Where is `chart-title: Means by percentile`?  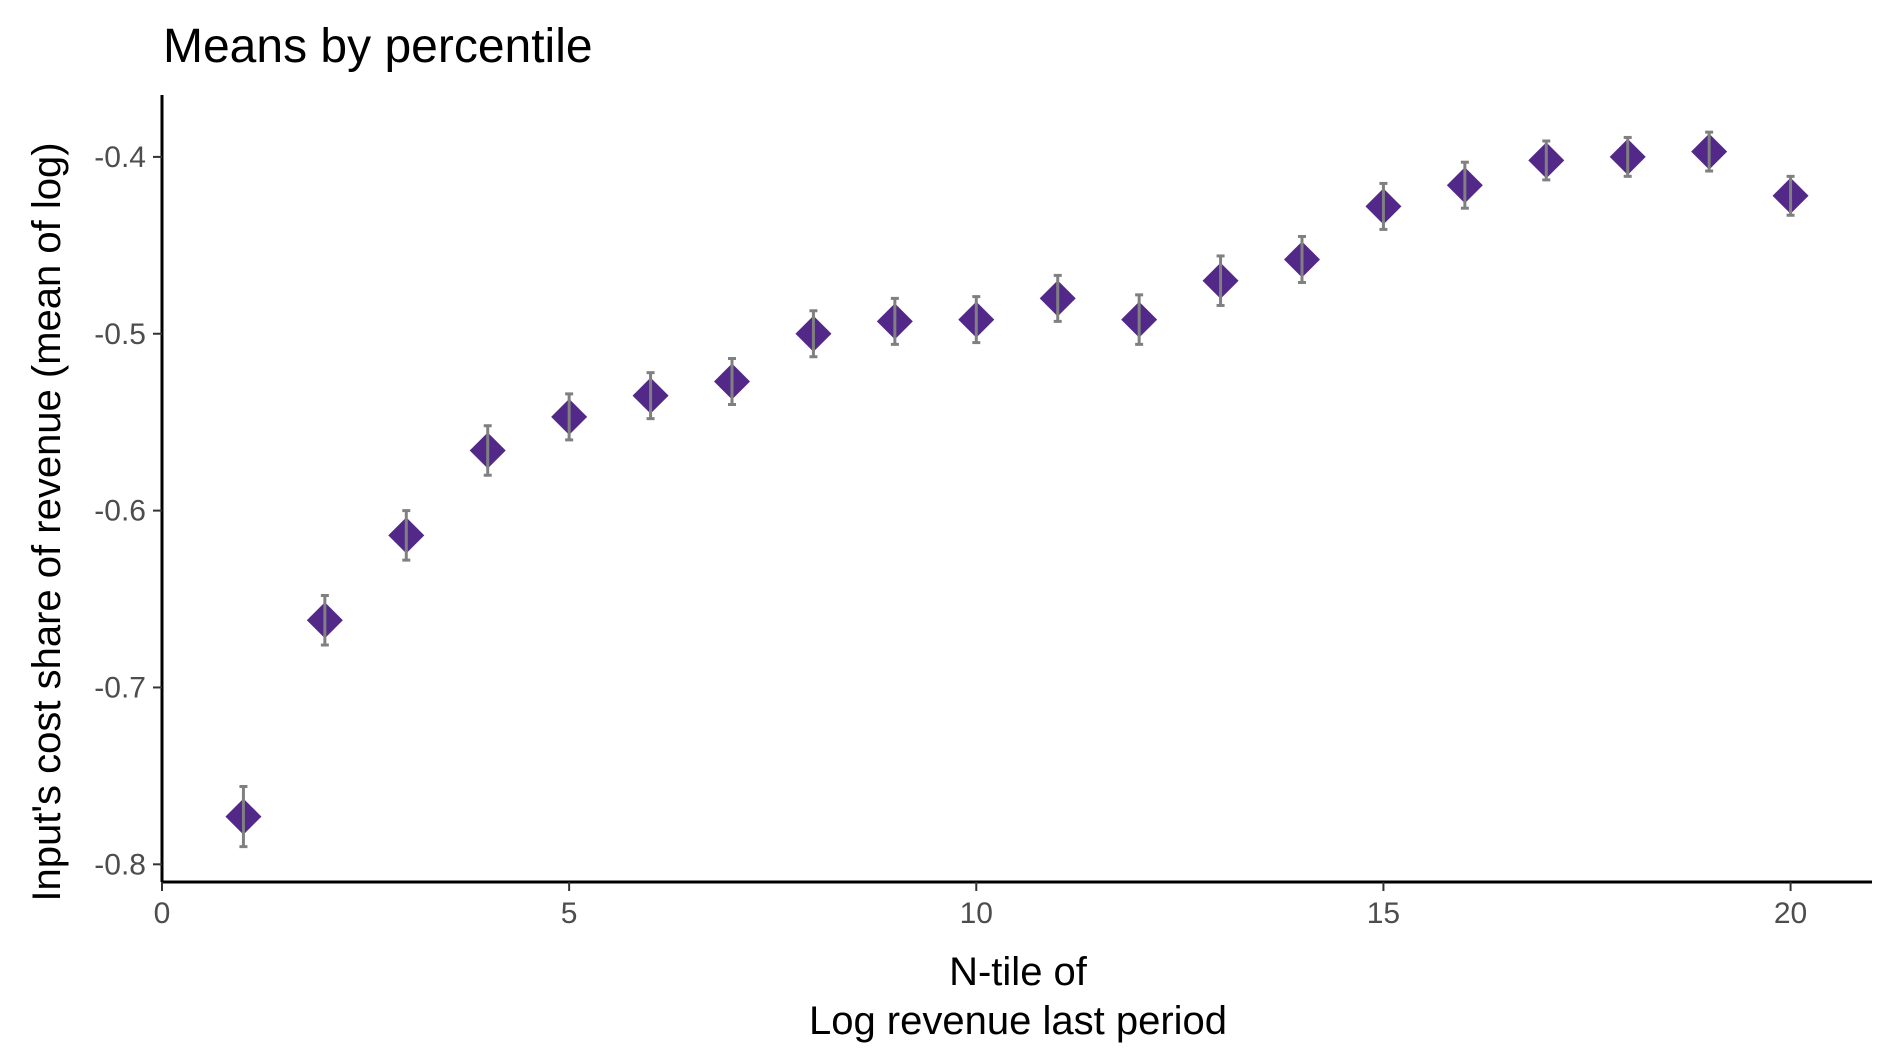
chart-title: Means by percentile is located at coordinates (378, 46).